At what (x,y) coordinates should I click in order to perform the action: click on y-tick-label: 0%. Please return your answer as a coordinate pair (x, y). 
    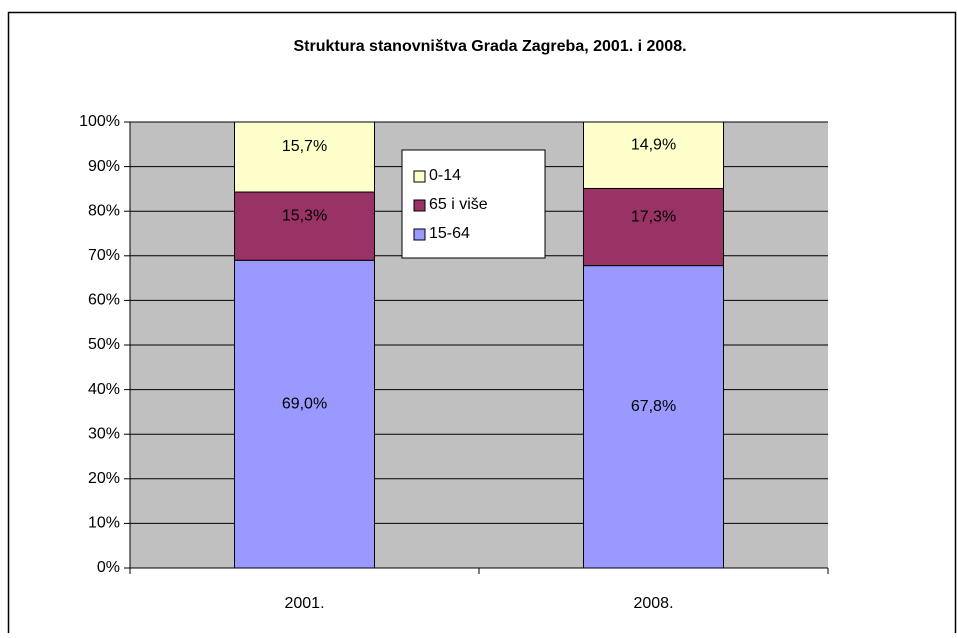
    Looking at the image, I should click on (108, 567).